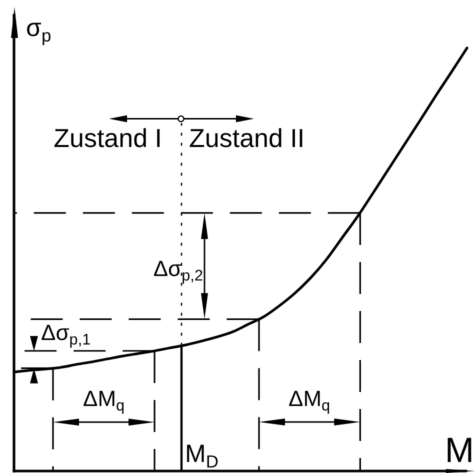 This screenshot has width=475, height=473. I want to click on y-axis-title: σ$_{p}$, so click(39, 30).